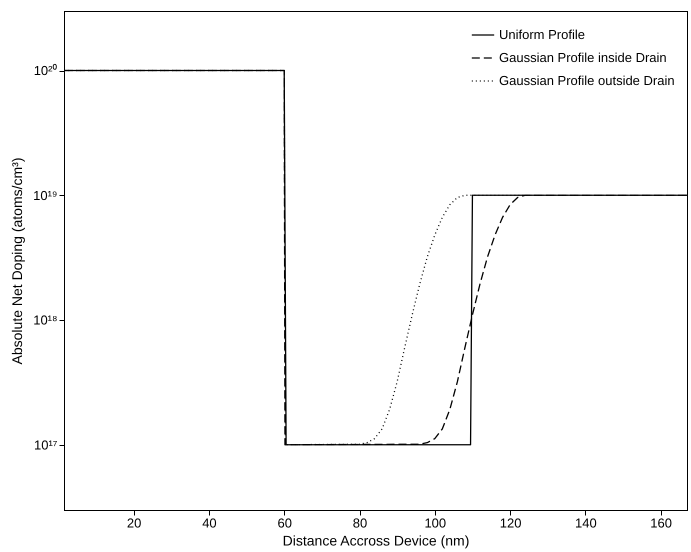 The width and height of the screenshot is (691, 552). I want to click on x-tick-label: 60, so click(284, 523).